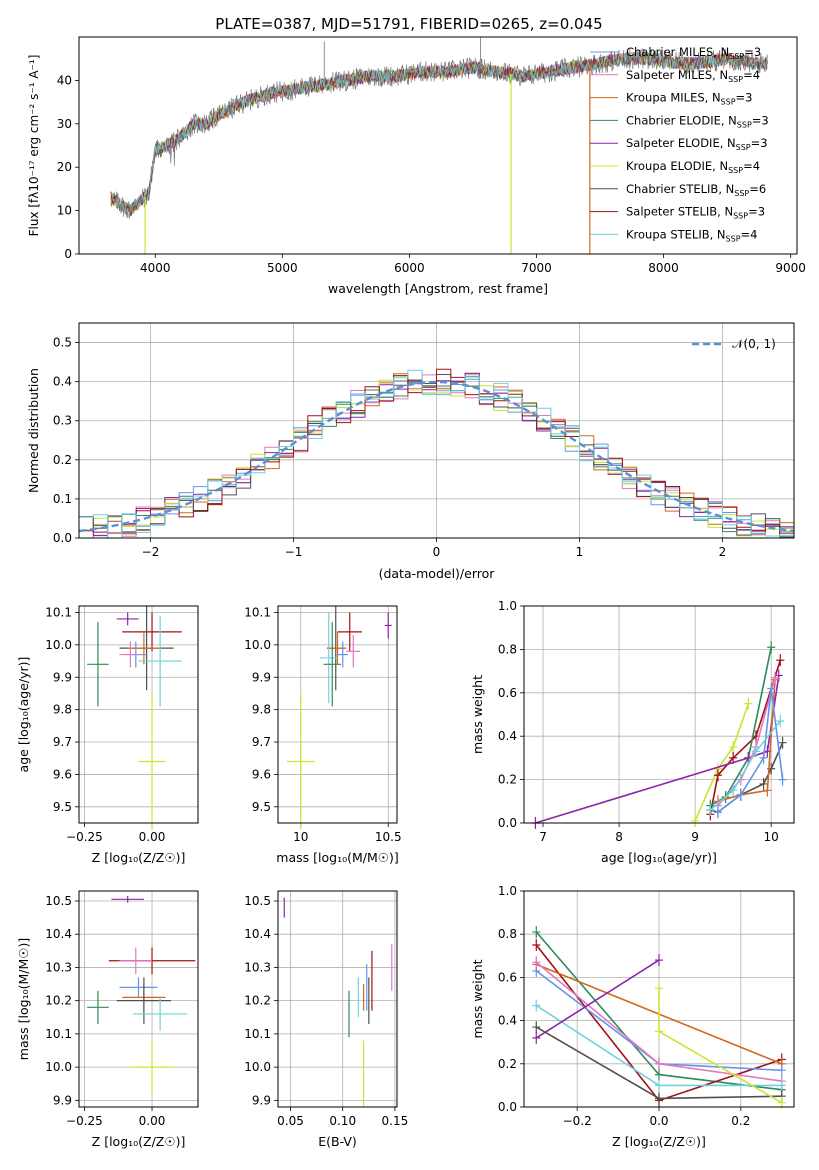 This screenshot has height=1170, width=819. I want to click on x-tick-label: 2, so click(723, 552).